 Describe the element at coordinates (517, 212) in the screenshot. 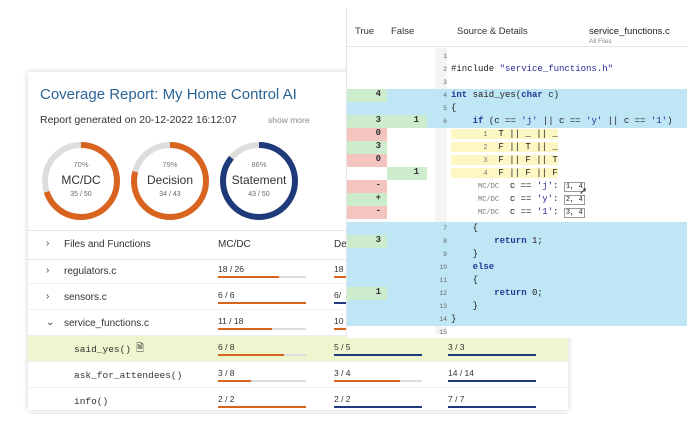

I see `mcdc-row: - MC/DC c == '1': 3, 4` at that location.